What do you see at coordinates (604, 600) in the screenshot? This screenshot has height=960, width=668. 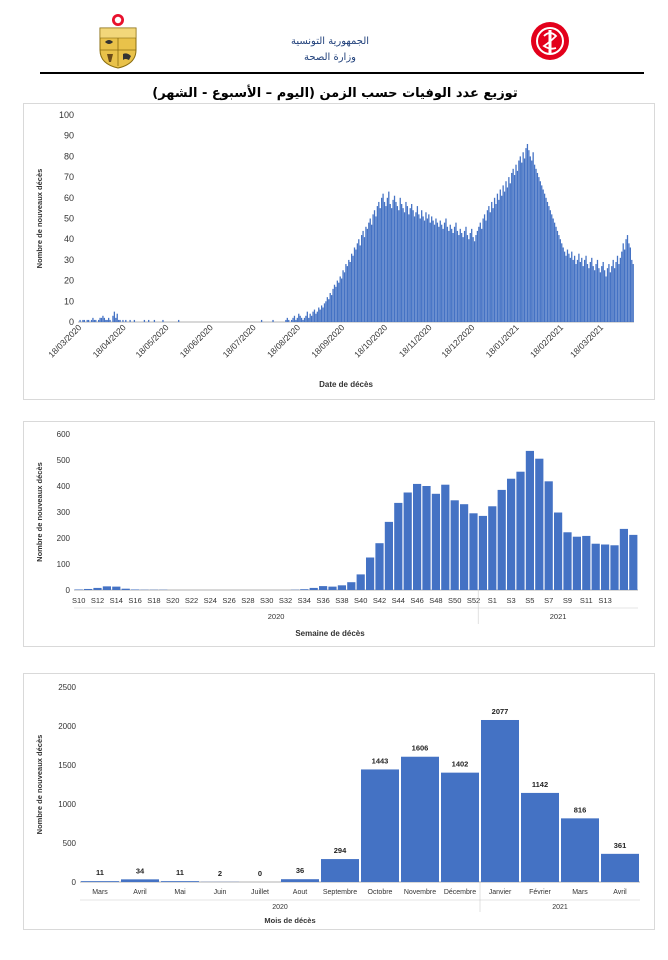 I see `x-tick-label: S13` at bounding box center [604, 600].